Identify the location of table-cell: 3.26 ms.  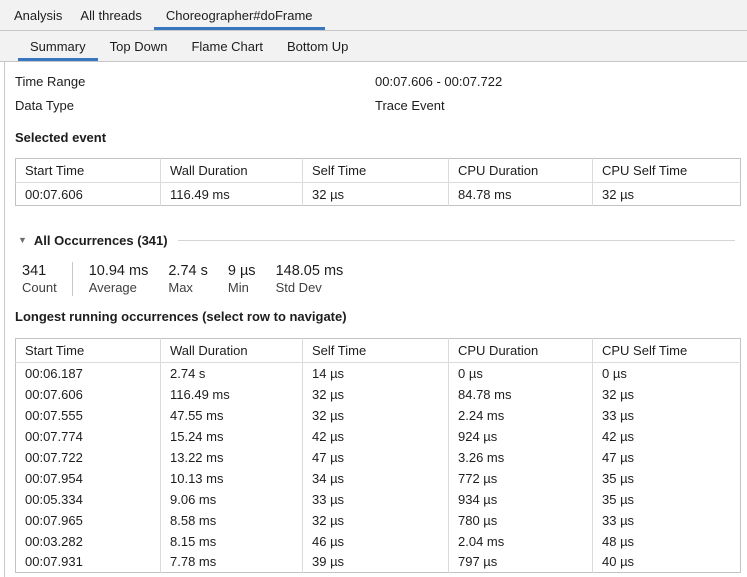
(520, 457).